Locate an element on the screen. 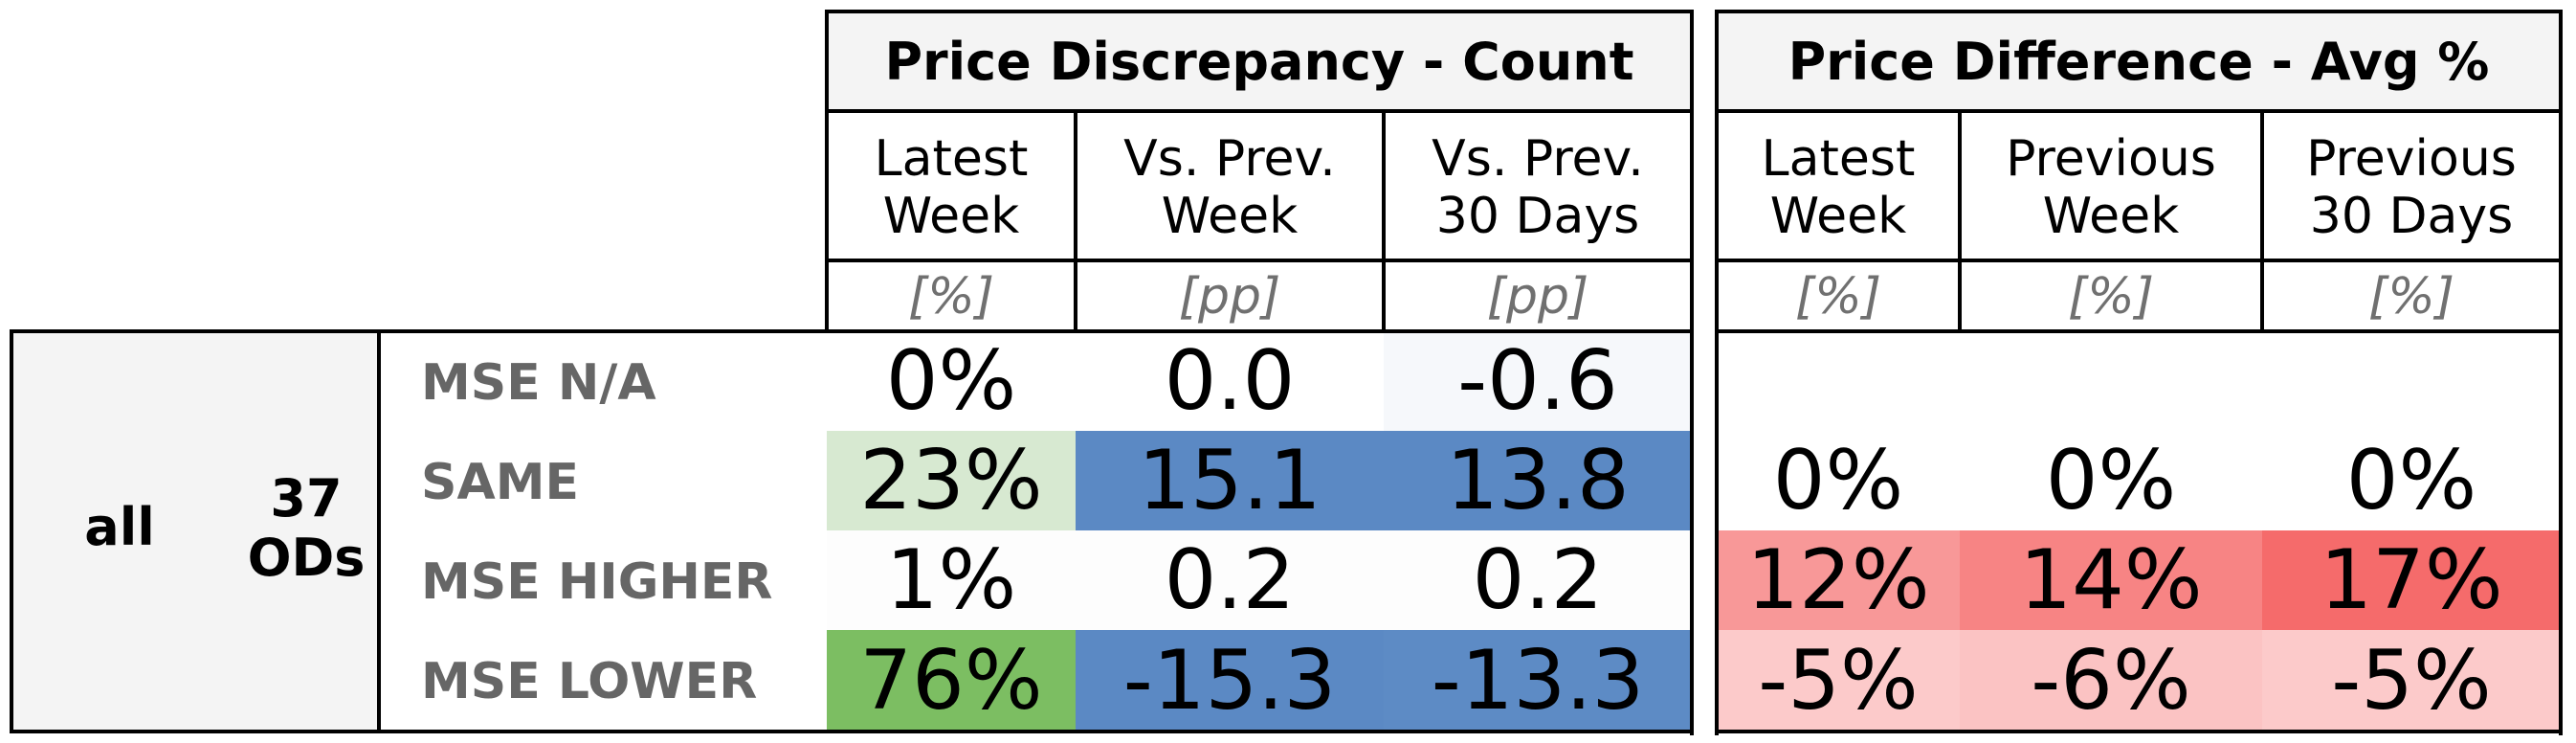  discrepancy-col-latest-week: Latest Week is located at coordinates (951, 187).